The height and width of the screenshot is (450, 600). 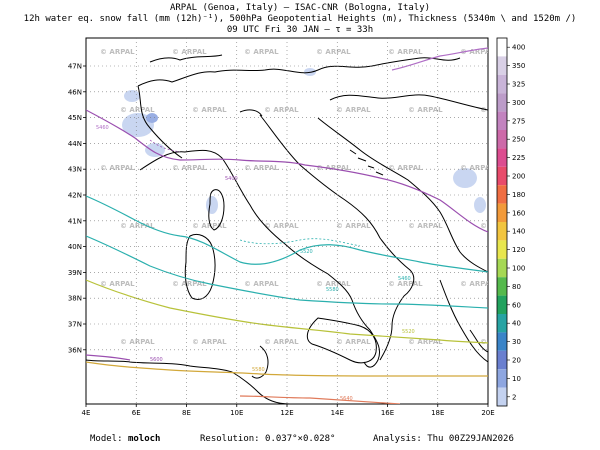 I want to click on thickness-contours, so click(x=255, y=193).